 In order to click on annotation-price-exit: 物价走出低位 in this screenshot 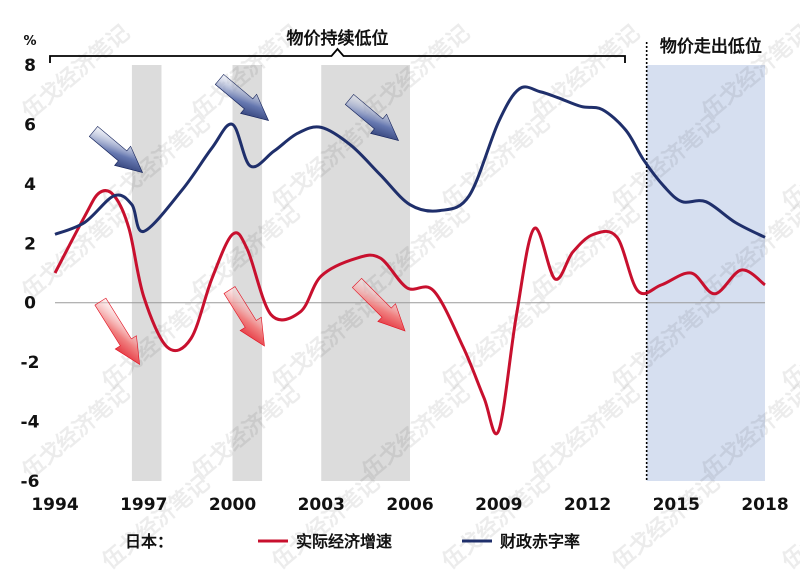, I will do `click(711, 46)`.